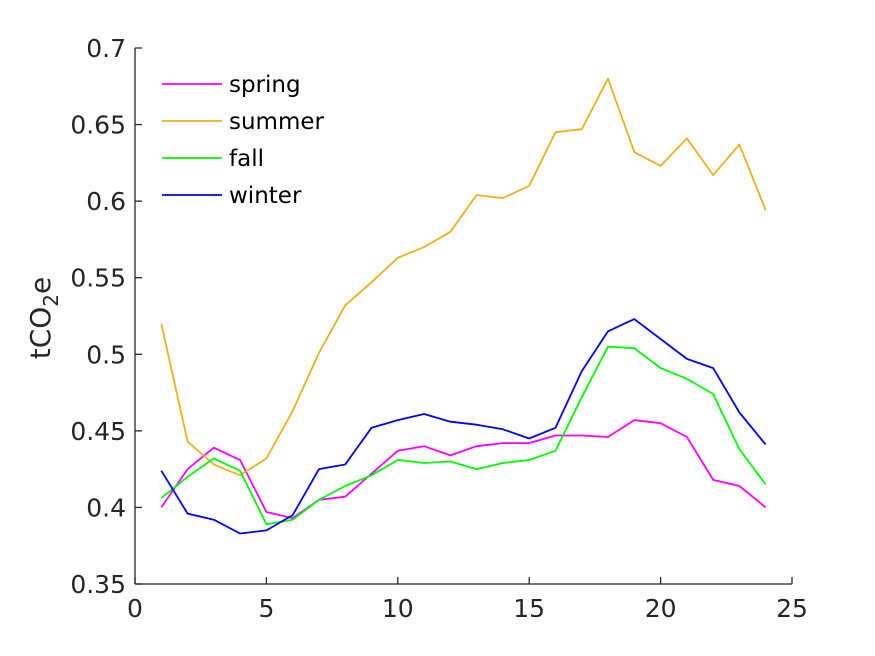  Describe the element at coordinates (40, 333) in the screenshot. I see `y-axis-label-main: tCO` at that location.